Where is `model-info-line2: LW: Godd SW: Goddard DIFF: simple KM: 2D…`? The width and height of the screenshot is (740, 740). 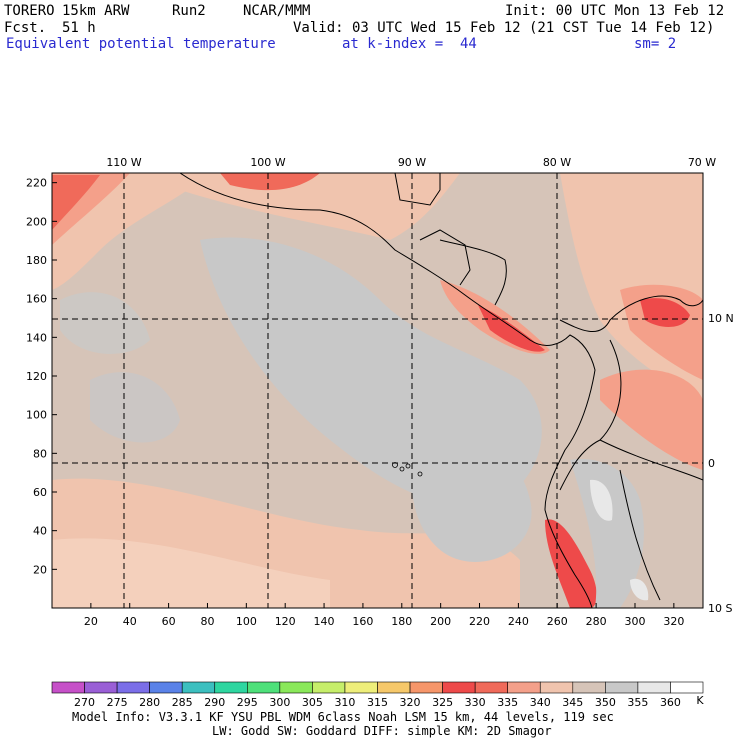 model-info-line2: LW: Godd SW: Goddard DIFF: simple KM: 2D… is located at coordinates (382, 731).